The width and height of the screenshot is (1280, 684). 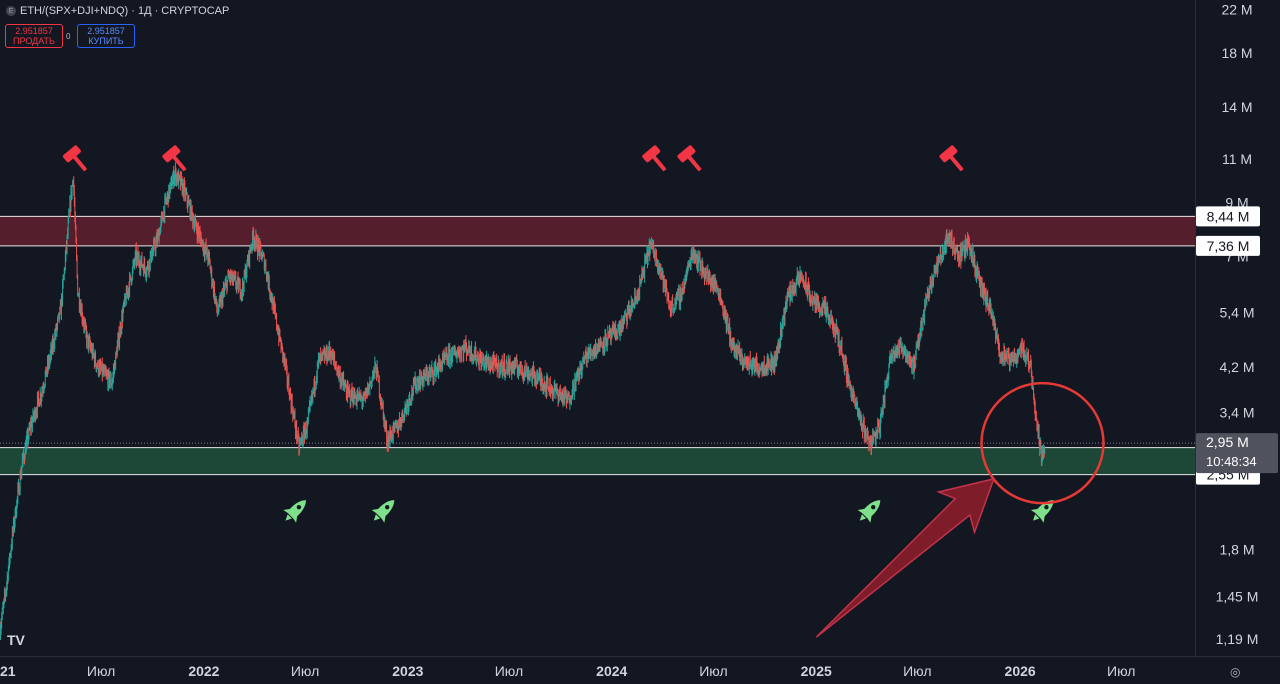 I want to click on buy-price: 2.951857, so click(x=106, y=31).